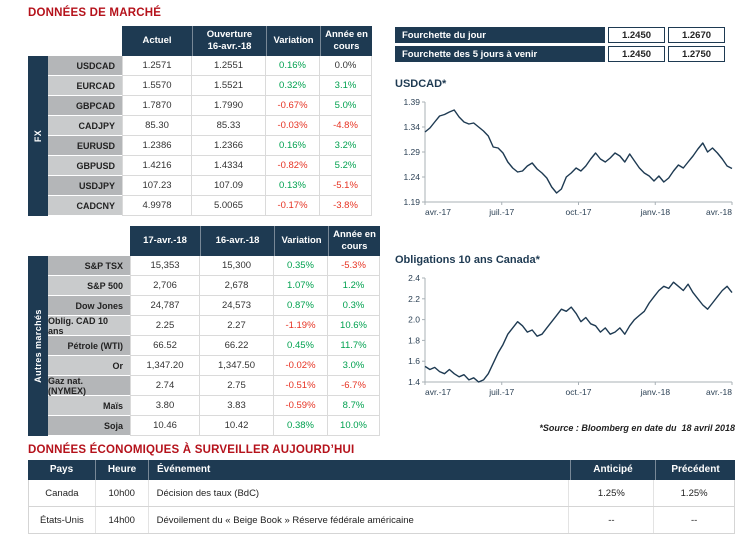  Describe the element at coordinates (578, 332) in the screenshot. I see `price-line` at that location.